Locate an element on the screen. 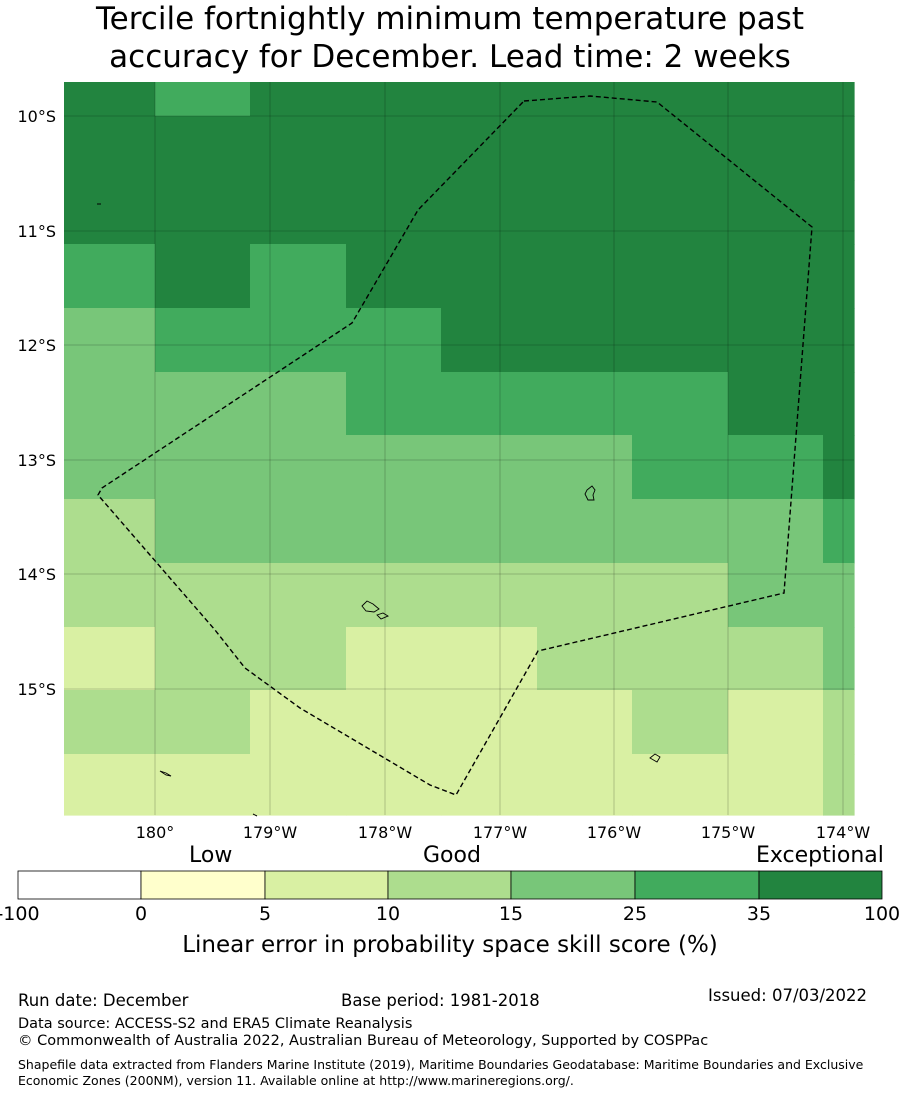 Image resolution: width=900 pixels, height=1095 pixels. latitude-label: 14°S is located at coordinates (36, 574).